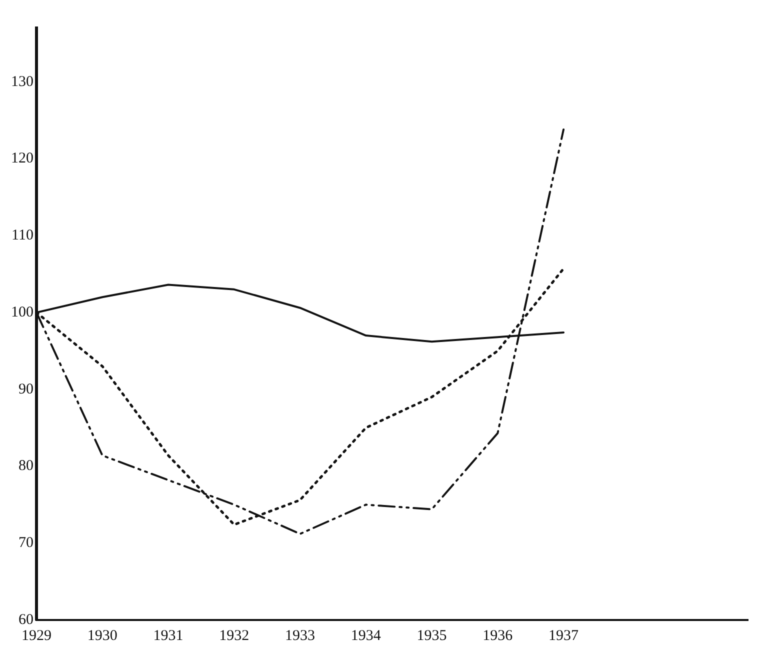 The height and width of the screenshot is (660, 768). Describe the element at coordinates (26, 620) in the screenshot. I see `y-tick-label: 60` at that location.